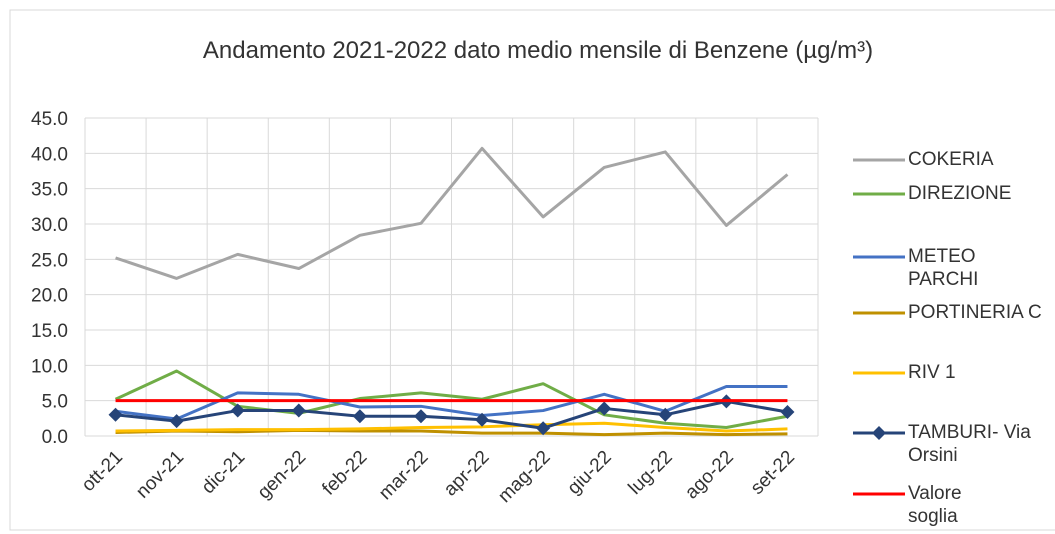  What do you see at coordinates (709, 475) in the screenshot?
I see `x-tick-label: ago-22` at bounding box center [709, 475].